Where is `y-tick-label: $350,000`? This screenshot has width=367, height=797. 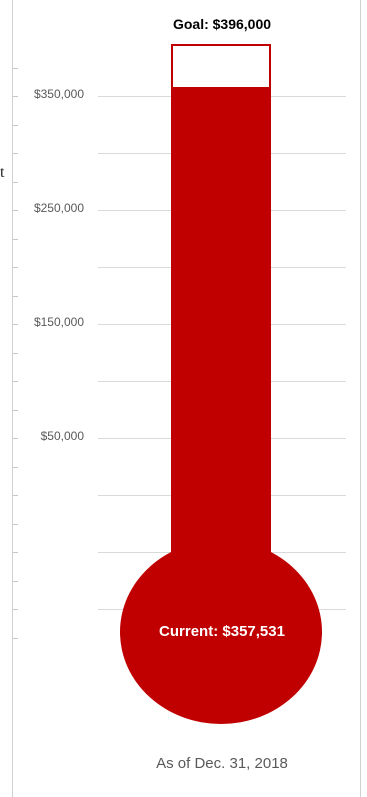
y-tick-label: $350,000 is located at coordinates (58, 94).